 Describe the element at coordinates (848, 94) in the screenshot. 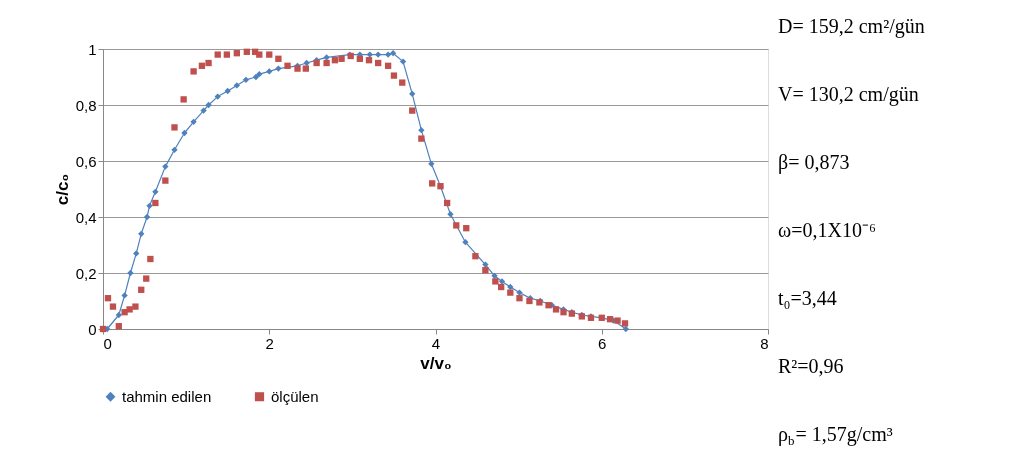

I see `text: V= 130,2 cm/gün` at that location.